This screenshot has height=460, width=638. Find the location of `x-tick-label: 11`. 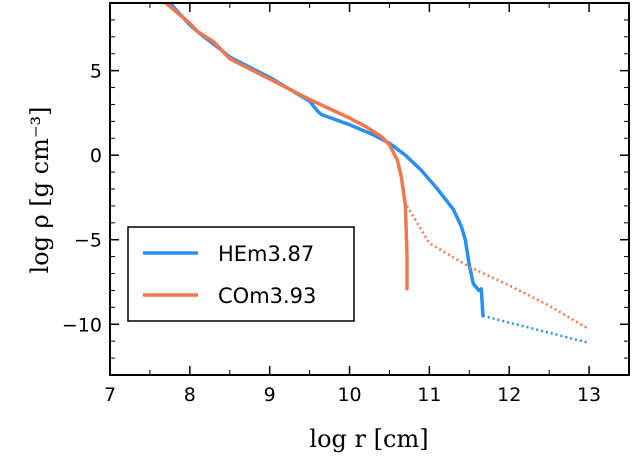

x-tick-label: 11 is located at coordinates (429, 395).